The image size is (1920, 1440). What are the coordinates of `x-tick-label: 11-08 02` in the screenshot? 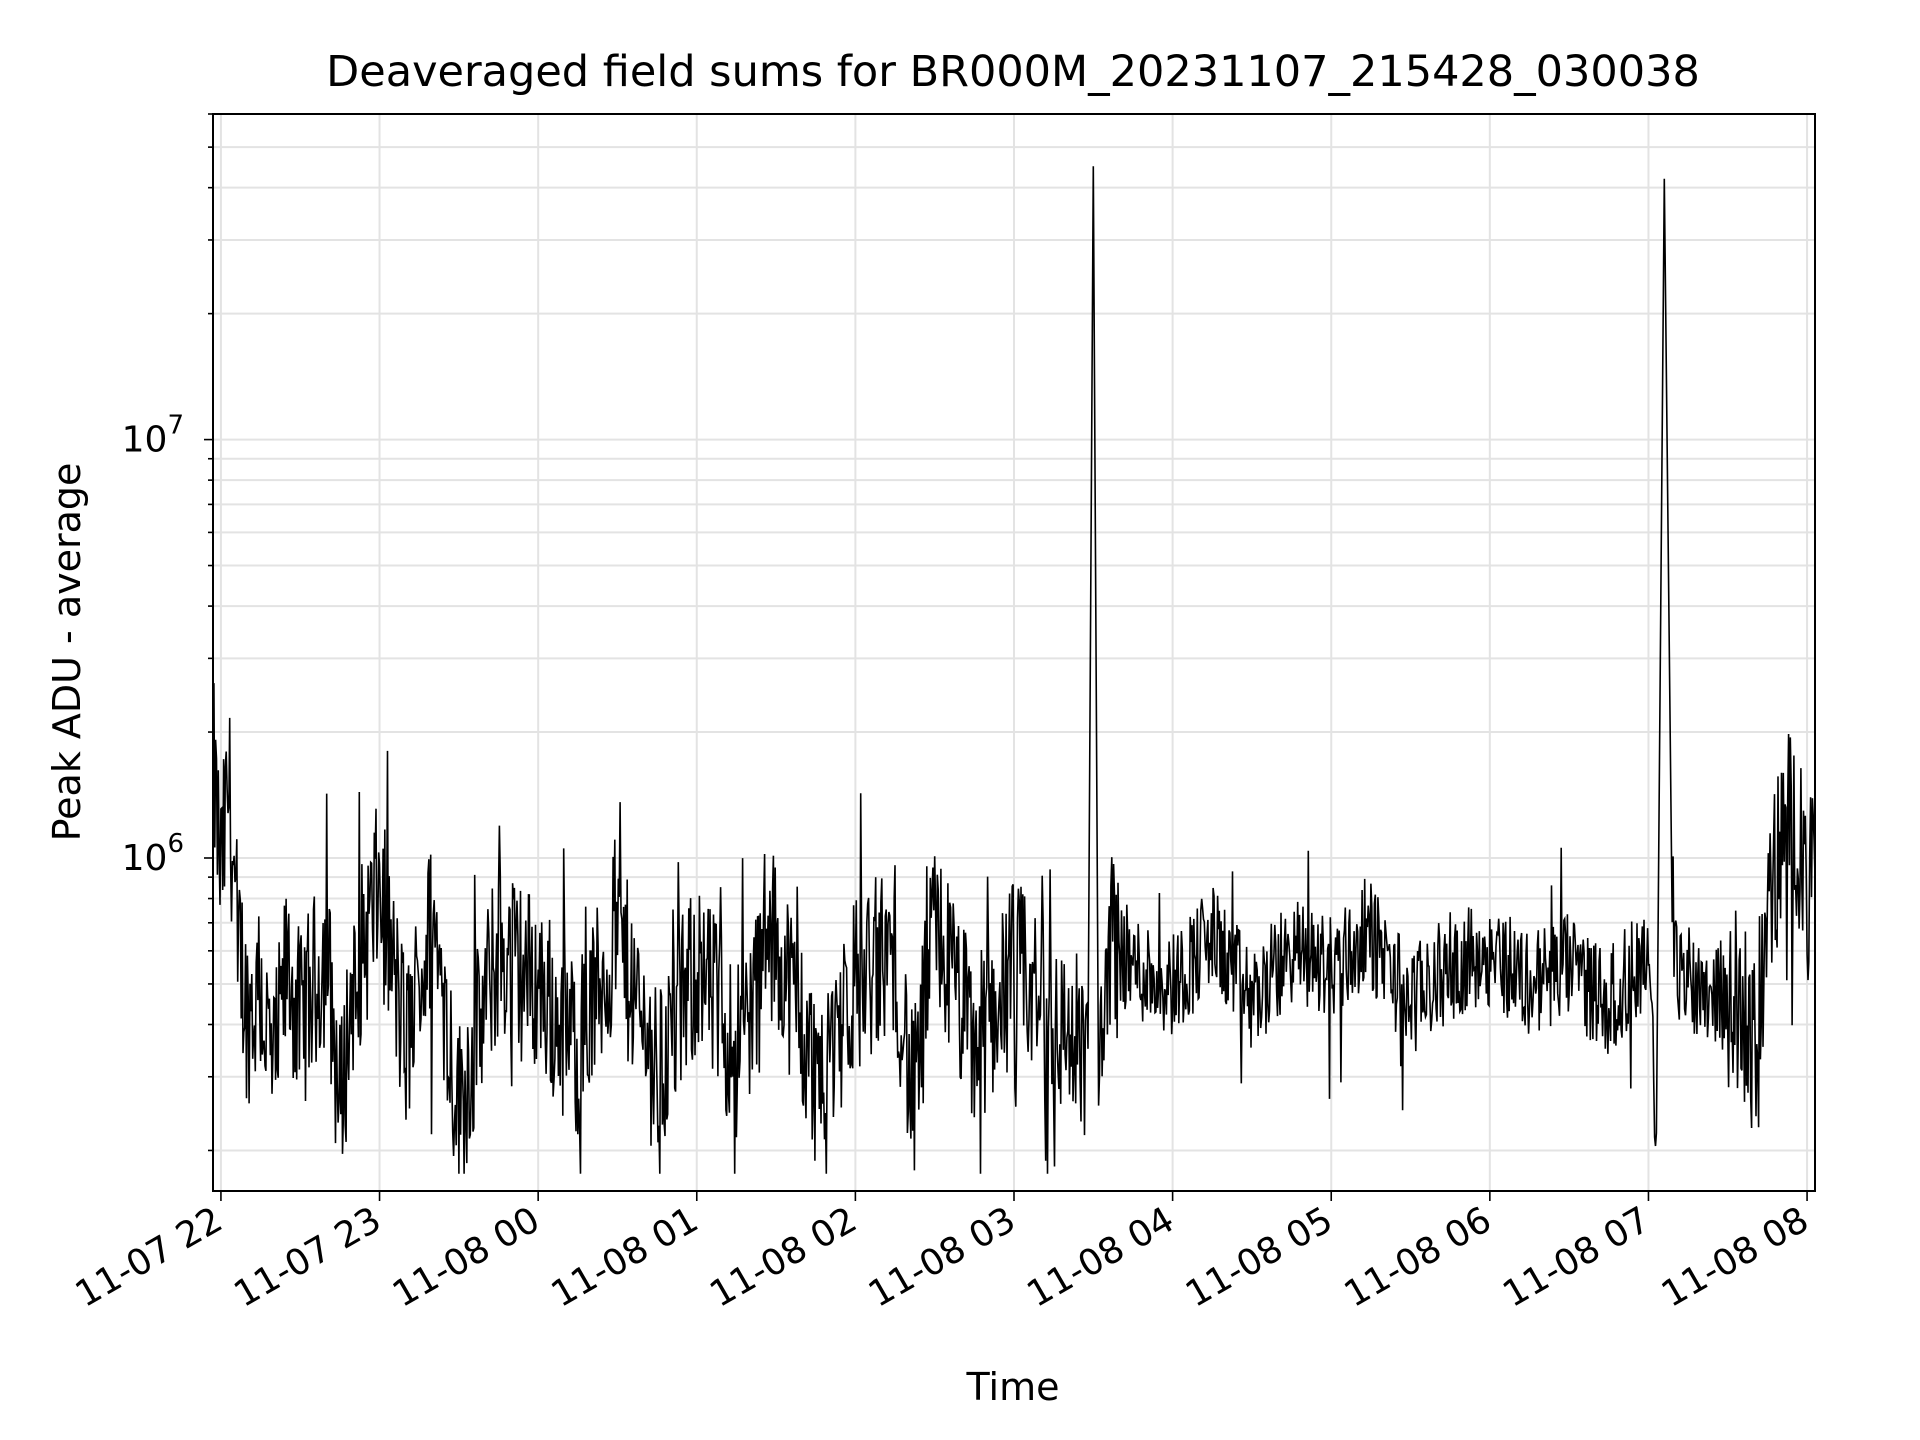 It's located at (783, 1257).